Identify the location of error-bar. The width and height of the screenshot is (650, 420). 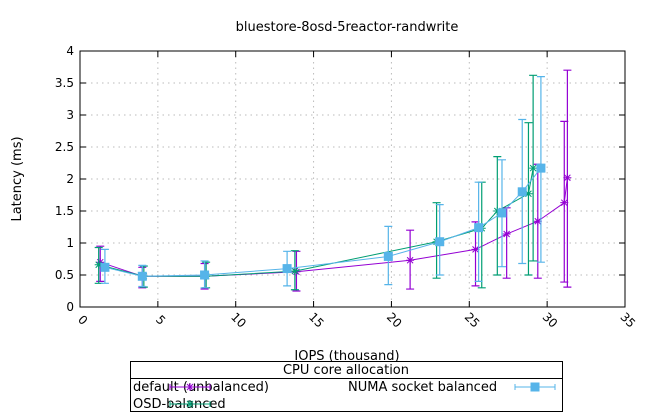
(528, 199).